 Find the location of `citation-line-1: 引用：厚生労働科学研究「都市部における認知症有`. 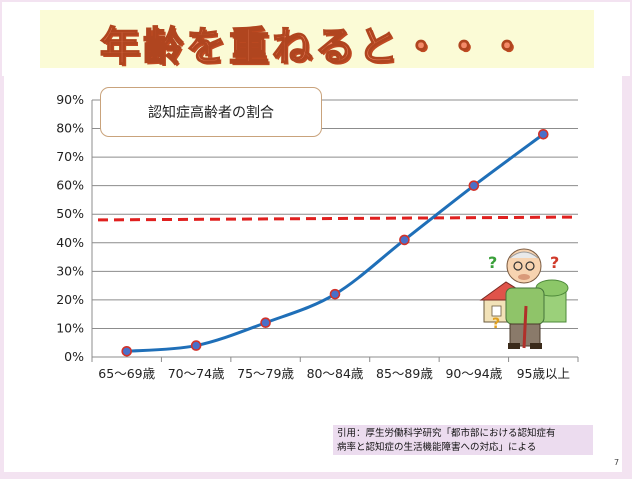

citation-line-1: 引用：厚生労働科学研究「都市部における認知症有 is located at coordinates (446, 433).